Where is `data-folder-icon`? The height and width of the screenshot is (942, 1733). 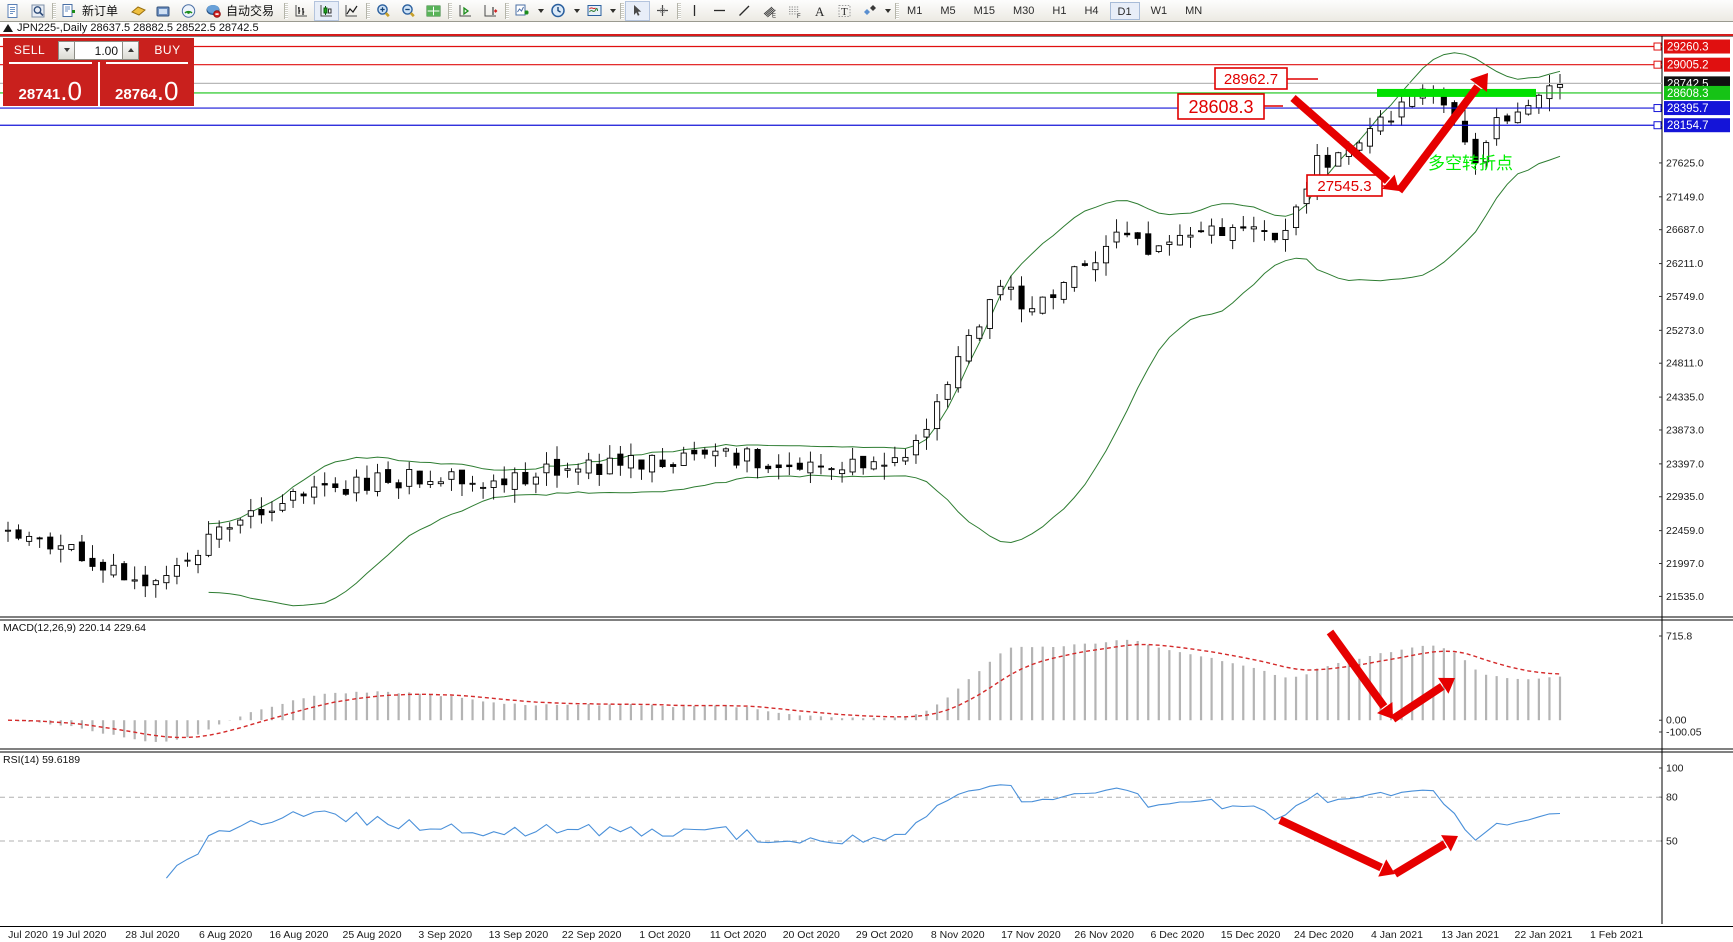 data-folder-icon is located at coordinates (163, 11).